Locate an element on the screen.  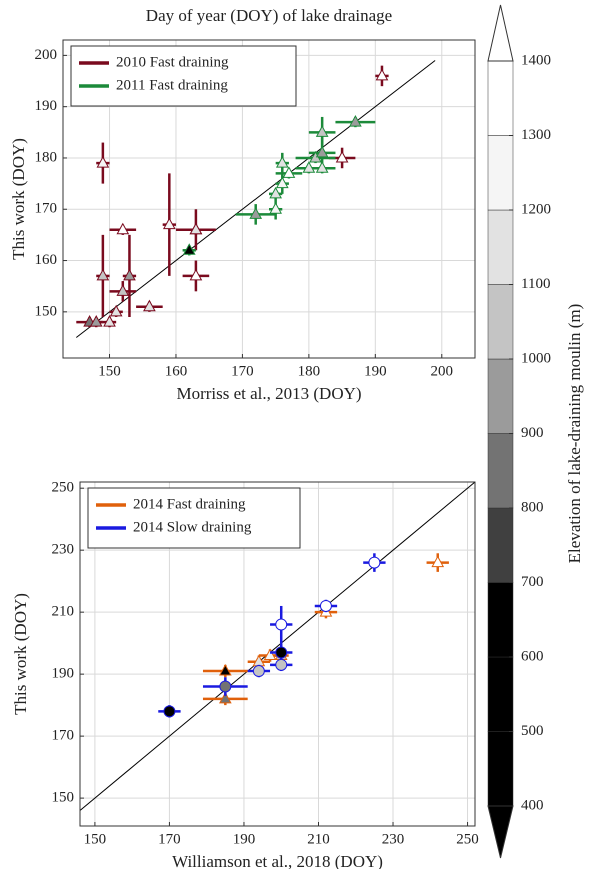
x-tick-label: 210 is located at coordinates (318, 839).